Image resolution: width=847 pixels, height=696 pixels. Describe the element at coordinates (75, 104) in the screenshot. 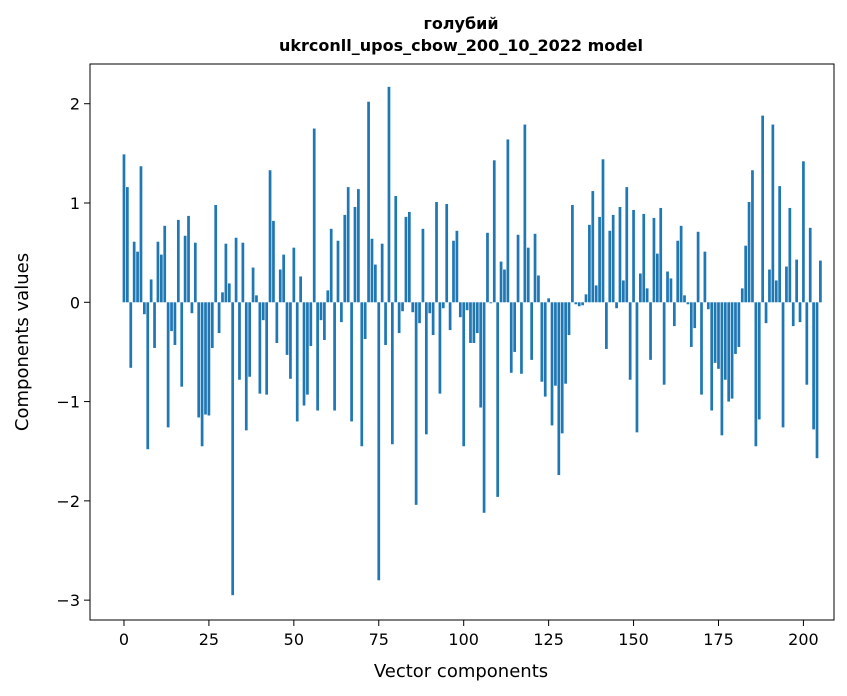

I see `y-tick-label: 2` at that location.